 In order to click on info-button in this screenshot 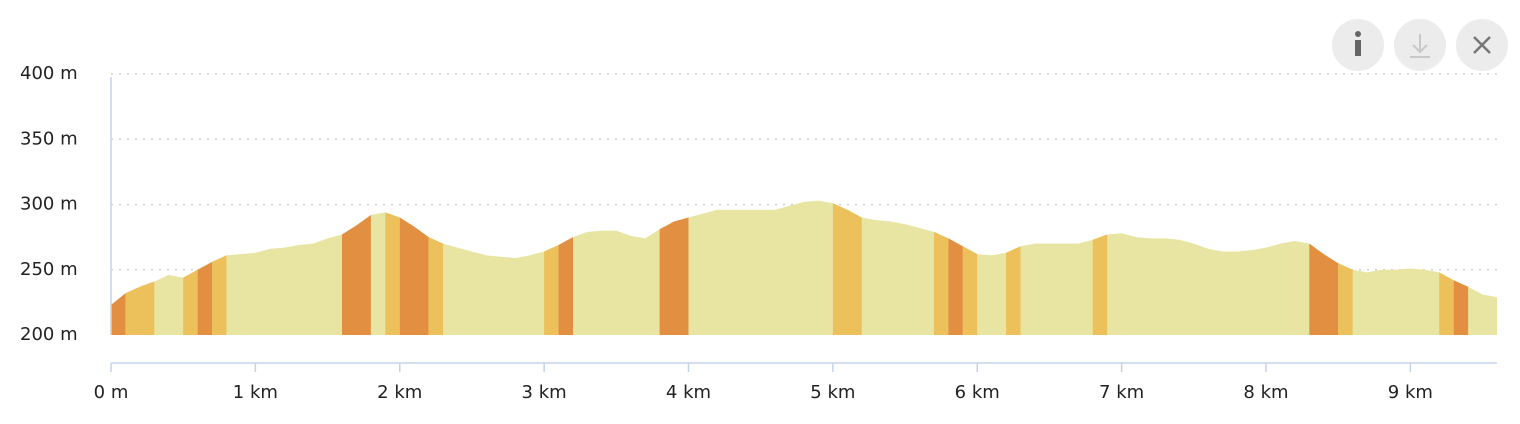, I will do `click(1358, 45)`.